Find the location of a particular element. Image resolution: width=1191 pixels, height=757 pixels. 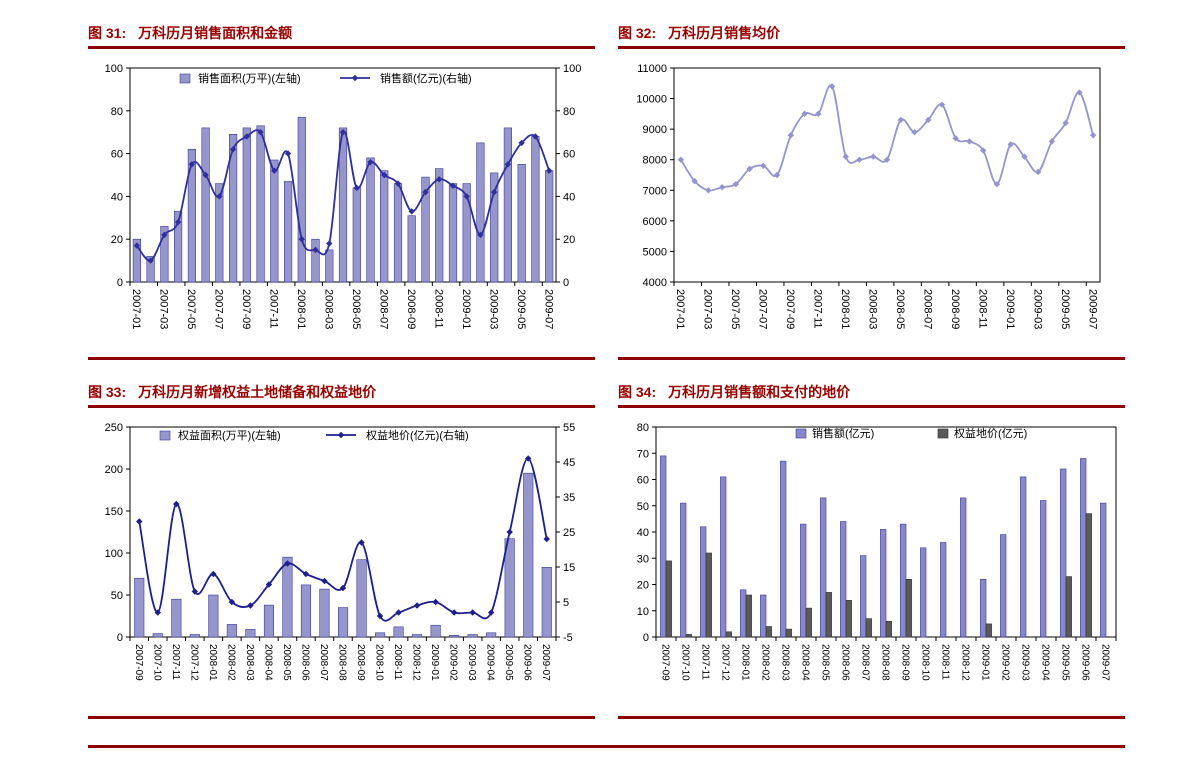

svg-text: 2008-04 is located at coordinates (805, 662).